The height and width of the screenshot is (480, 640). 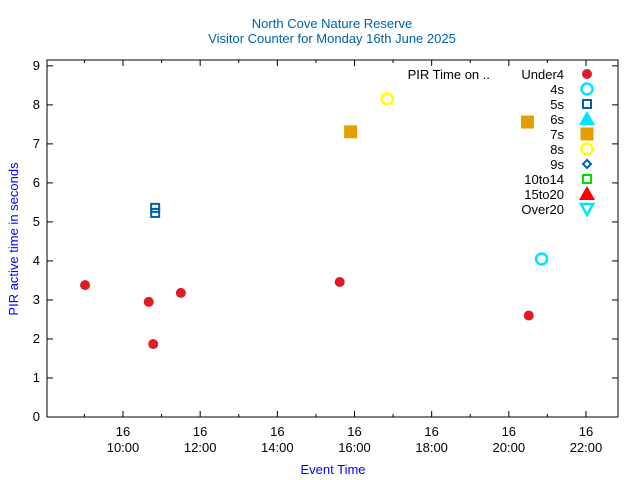 What do you see at coordinates (36, 338) in the screenshot?
I see `y-tick-label: 2` at bounding box center [36, 338].